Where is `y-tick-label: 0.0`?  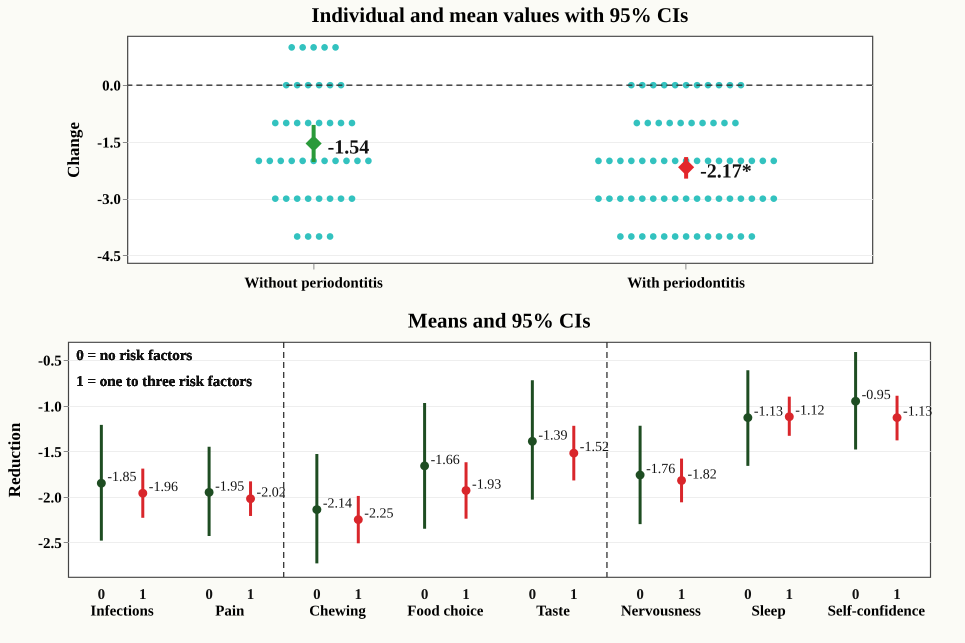
y-tick-label: 0.0 is located at coordinates (111, 86).